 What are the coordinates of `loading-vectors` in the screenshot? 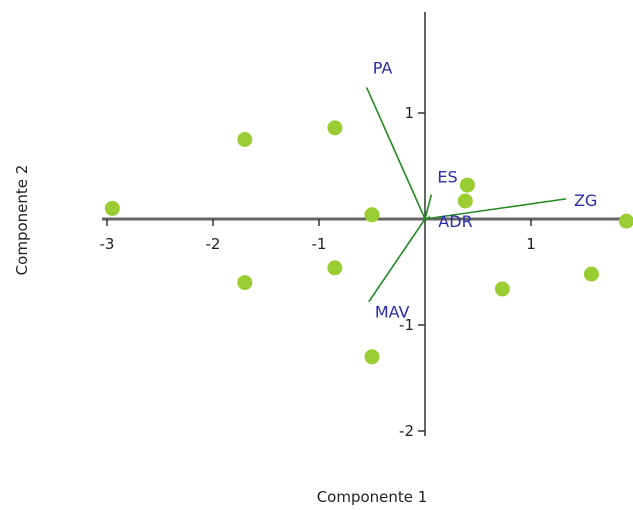 It's located at (466, 195).